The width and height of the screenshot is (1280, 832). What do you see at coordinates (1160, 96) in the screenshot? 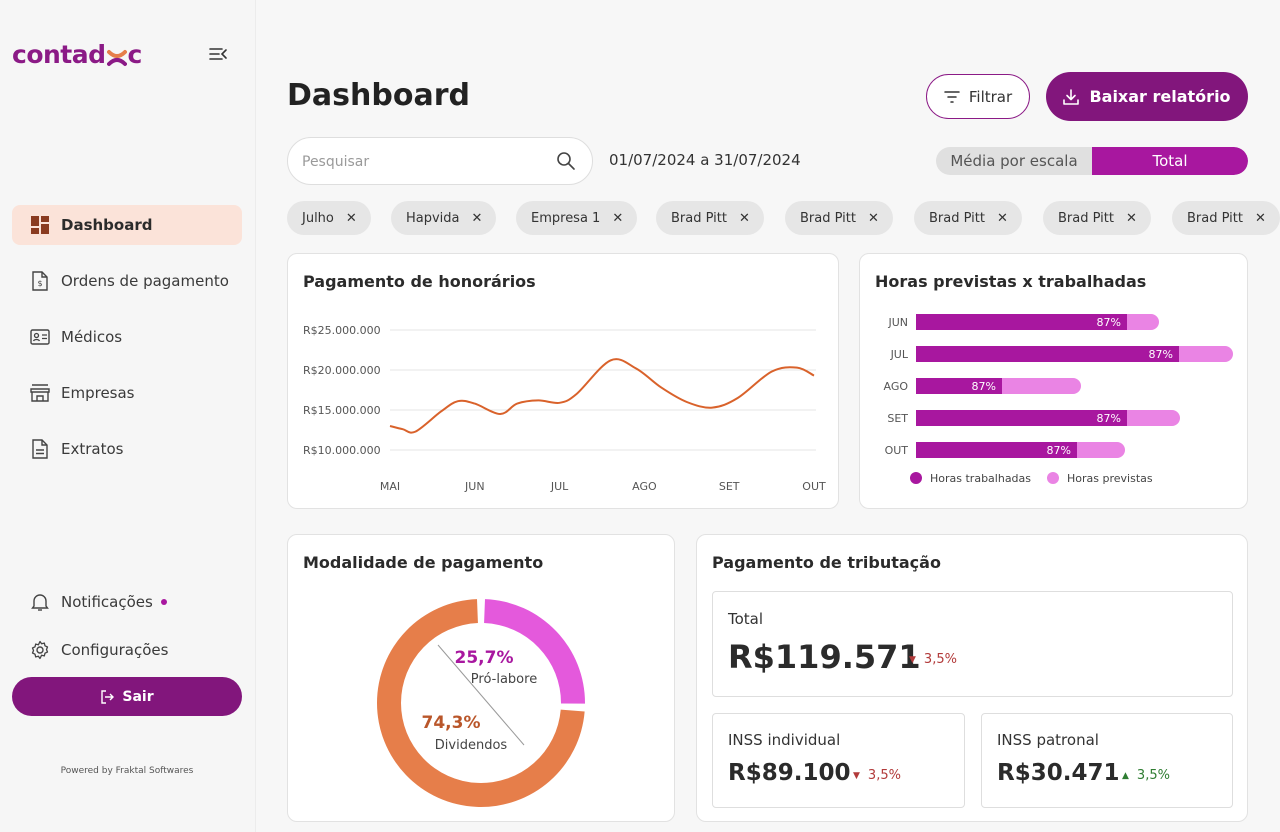
I see `download-label: Baixar relatório` at bounding box center [1160, 96].